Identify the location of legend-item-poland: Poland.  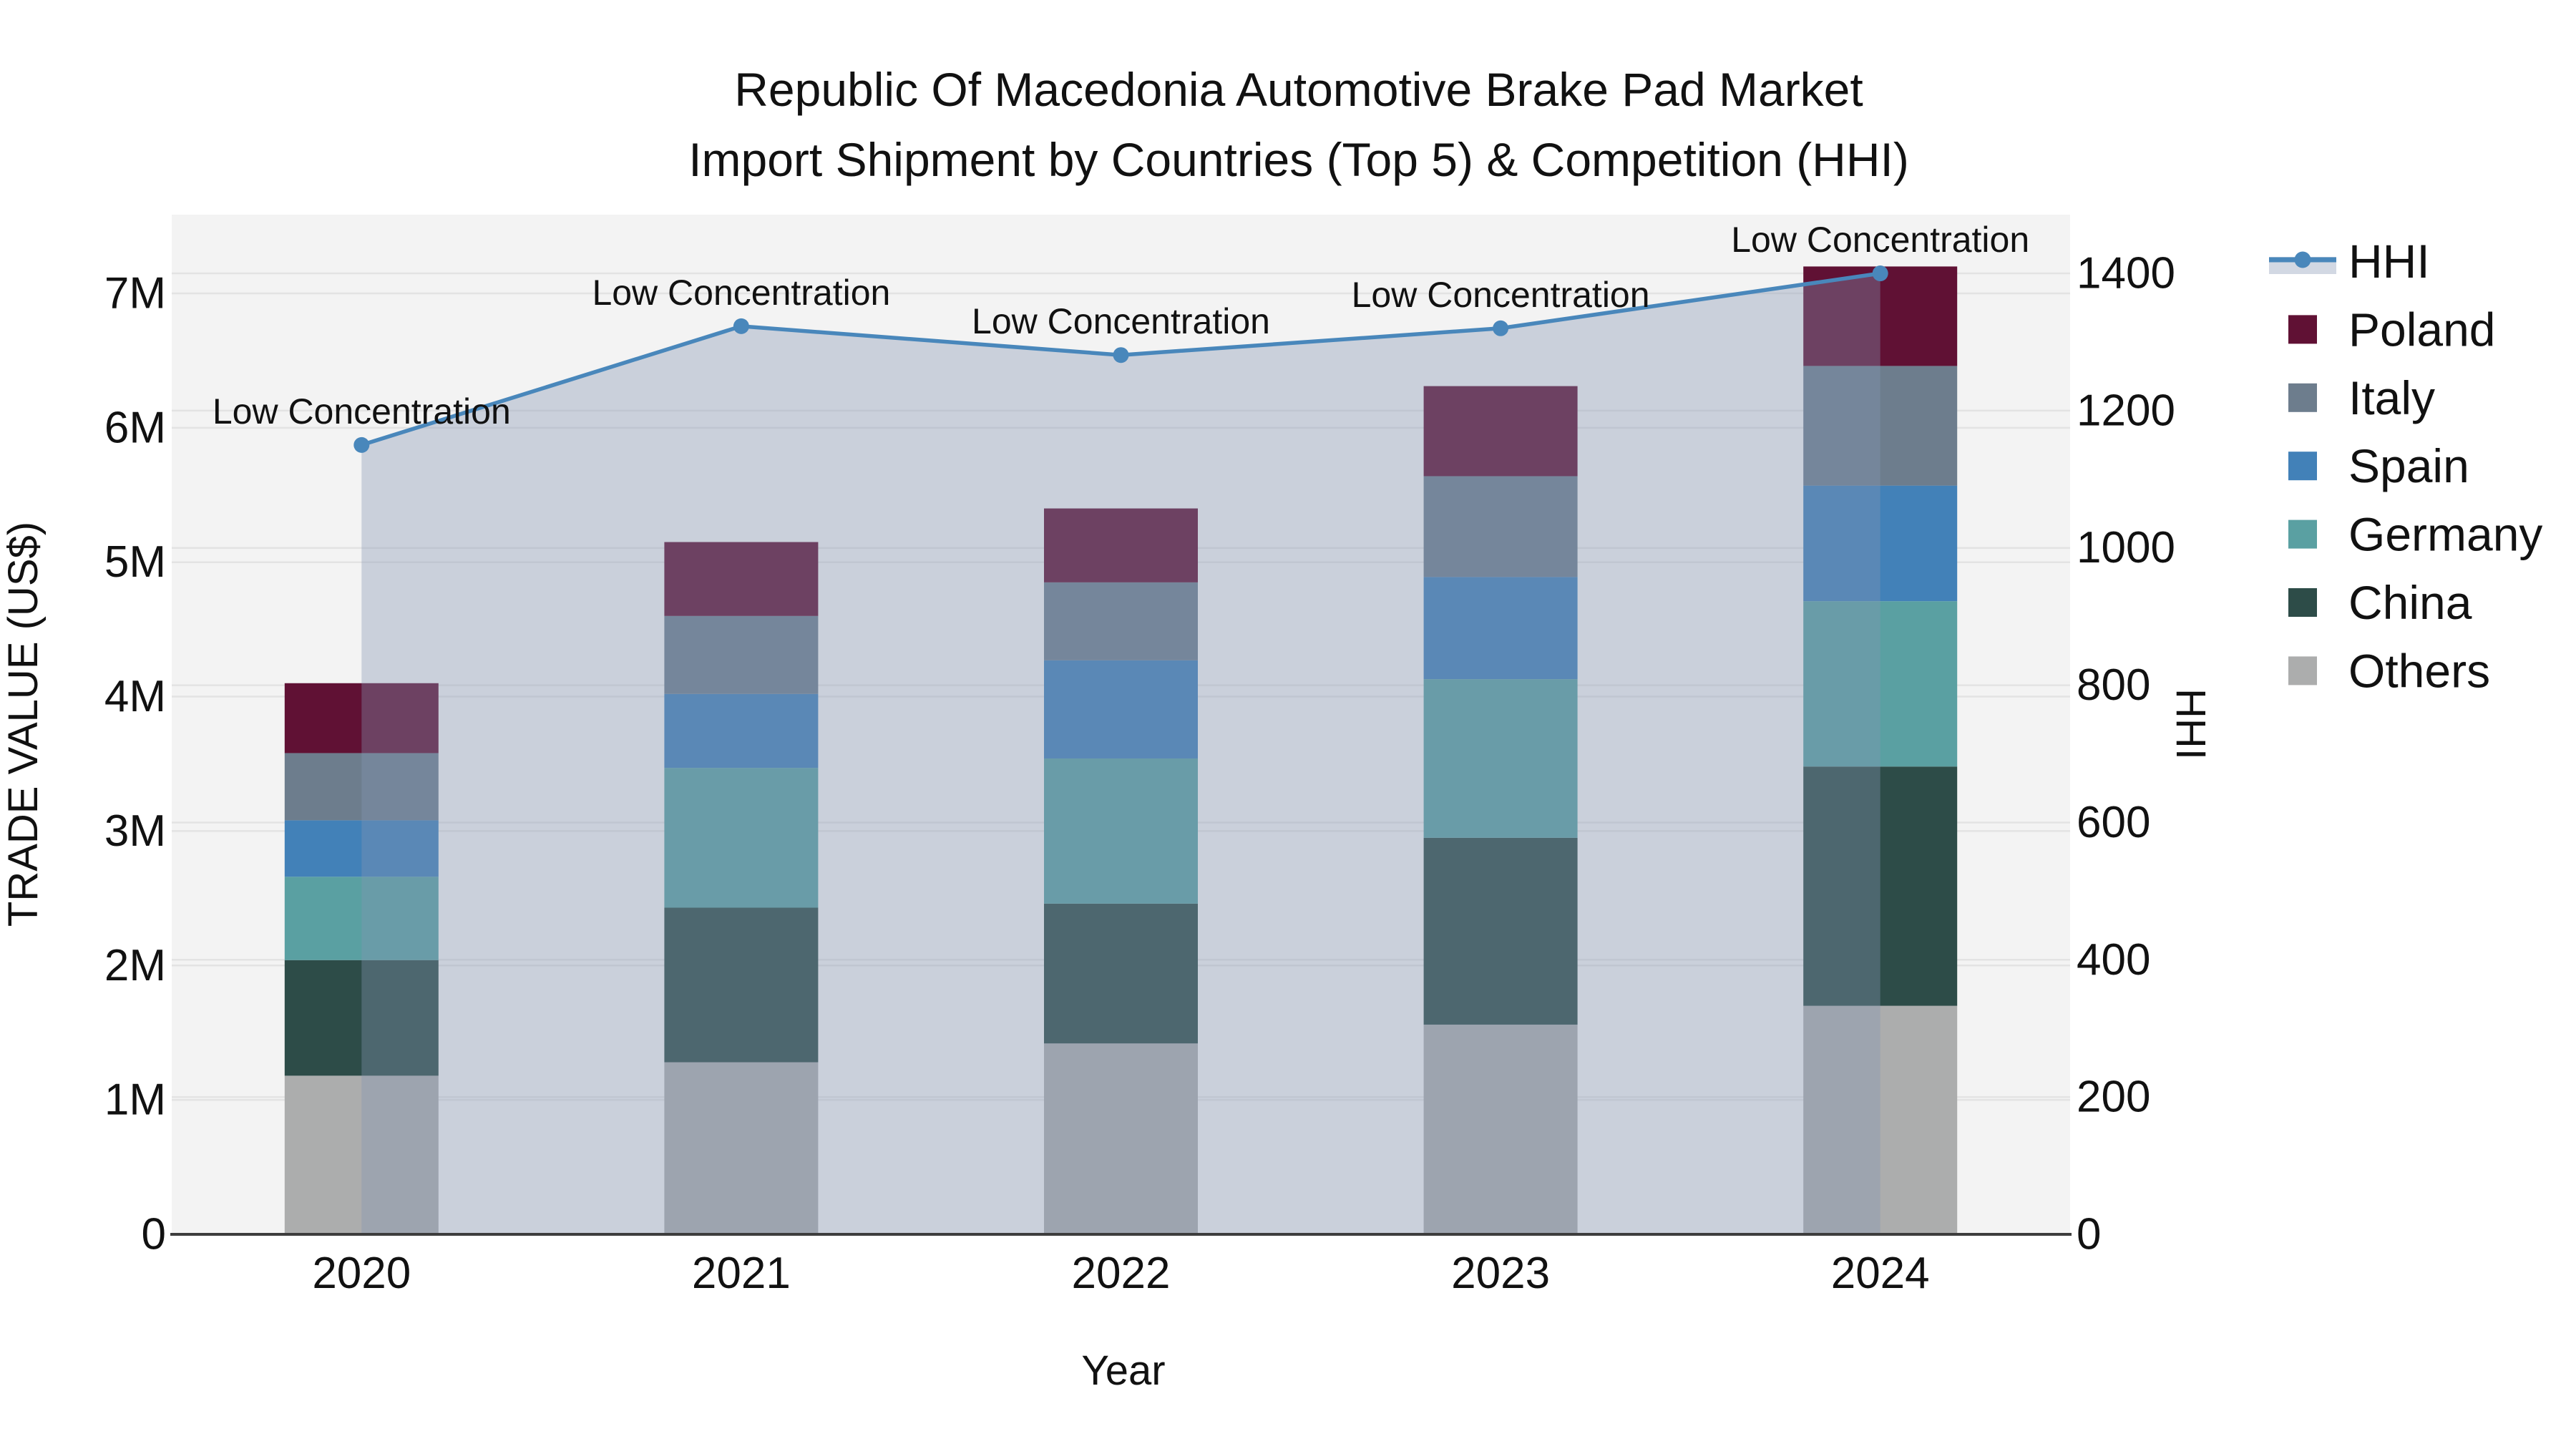
(2392, 329).